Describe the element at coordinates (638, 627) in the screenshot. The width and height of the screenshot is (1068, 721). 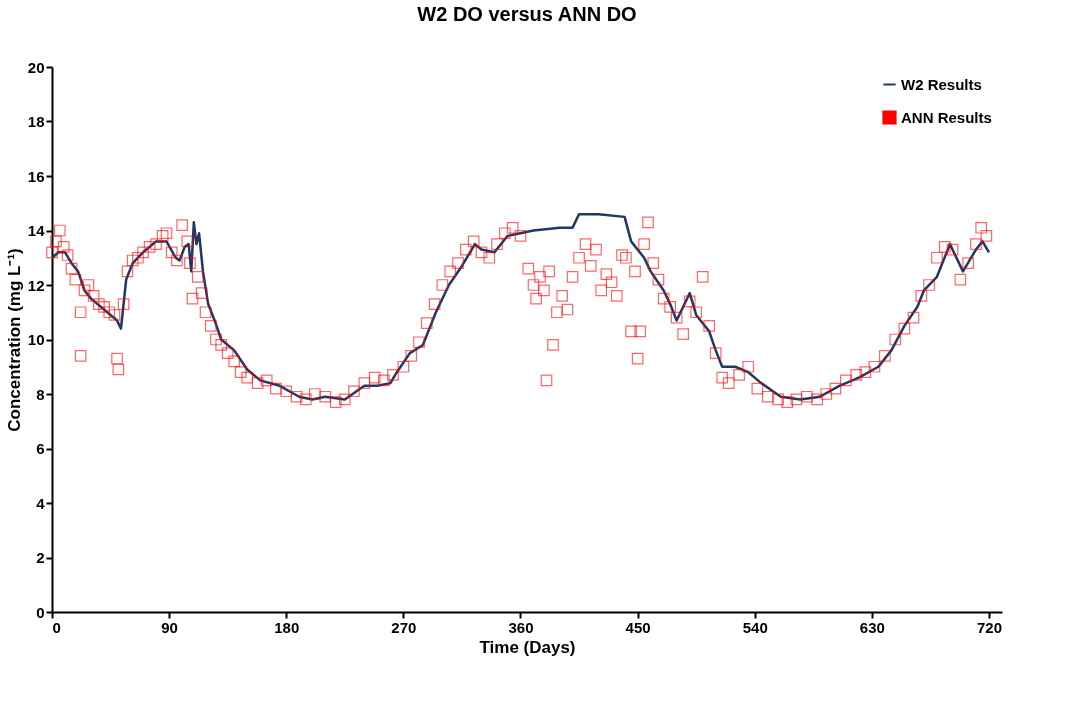
I see `x-tick-label: 450` at that location.